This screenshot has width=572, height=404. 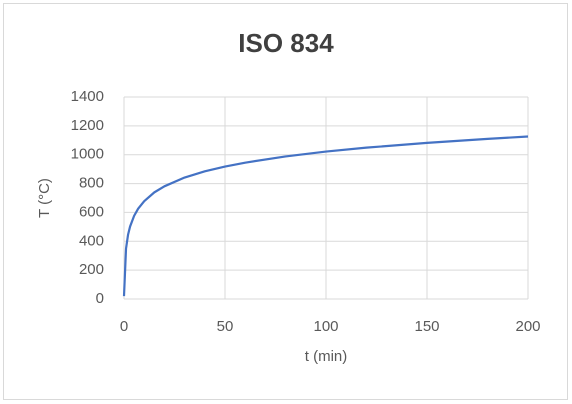 What do you see at coordinates (225, 326) in the screenshot?
I see `x-tick-label: 50` at bounding box center [225, 326].